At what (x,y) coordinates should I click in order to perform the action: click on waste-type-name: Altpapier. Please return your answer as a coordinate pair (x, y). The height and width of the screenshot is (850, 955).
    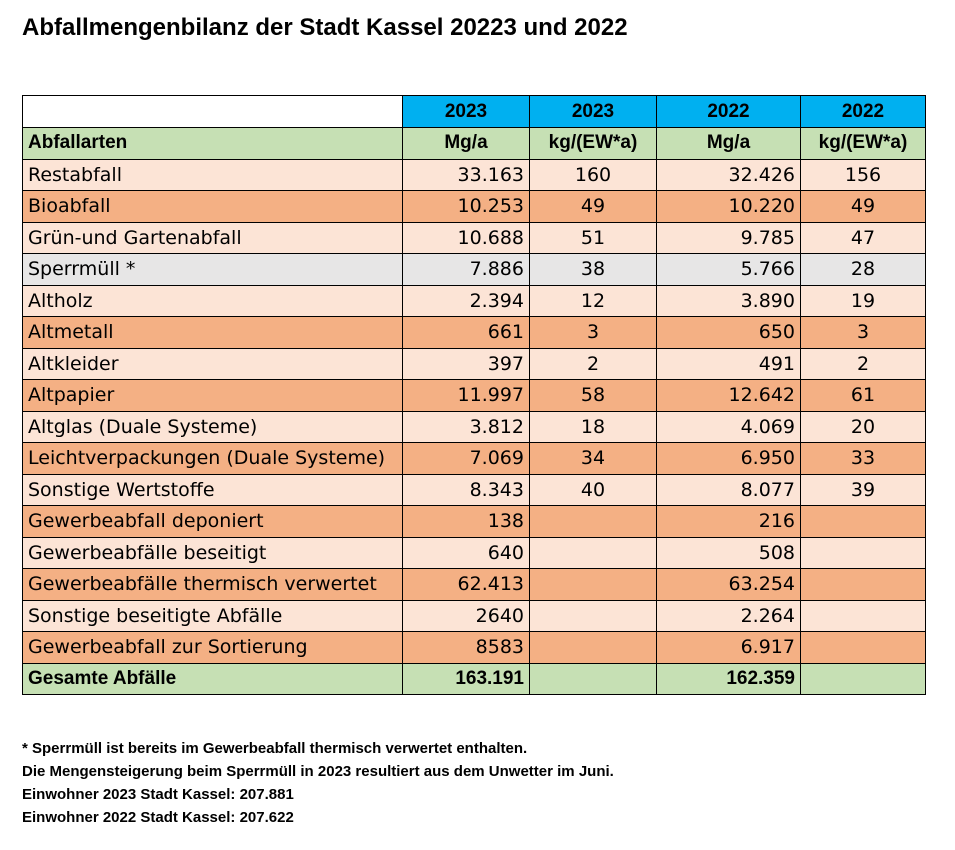
    Looking at the image, I should click on (212, 395).